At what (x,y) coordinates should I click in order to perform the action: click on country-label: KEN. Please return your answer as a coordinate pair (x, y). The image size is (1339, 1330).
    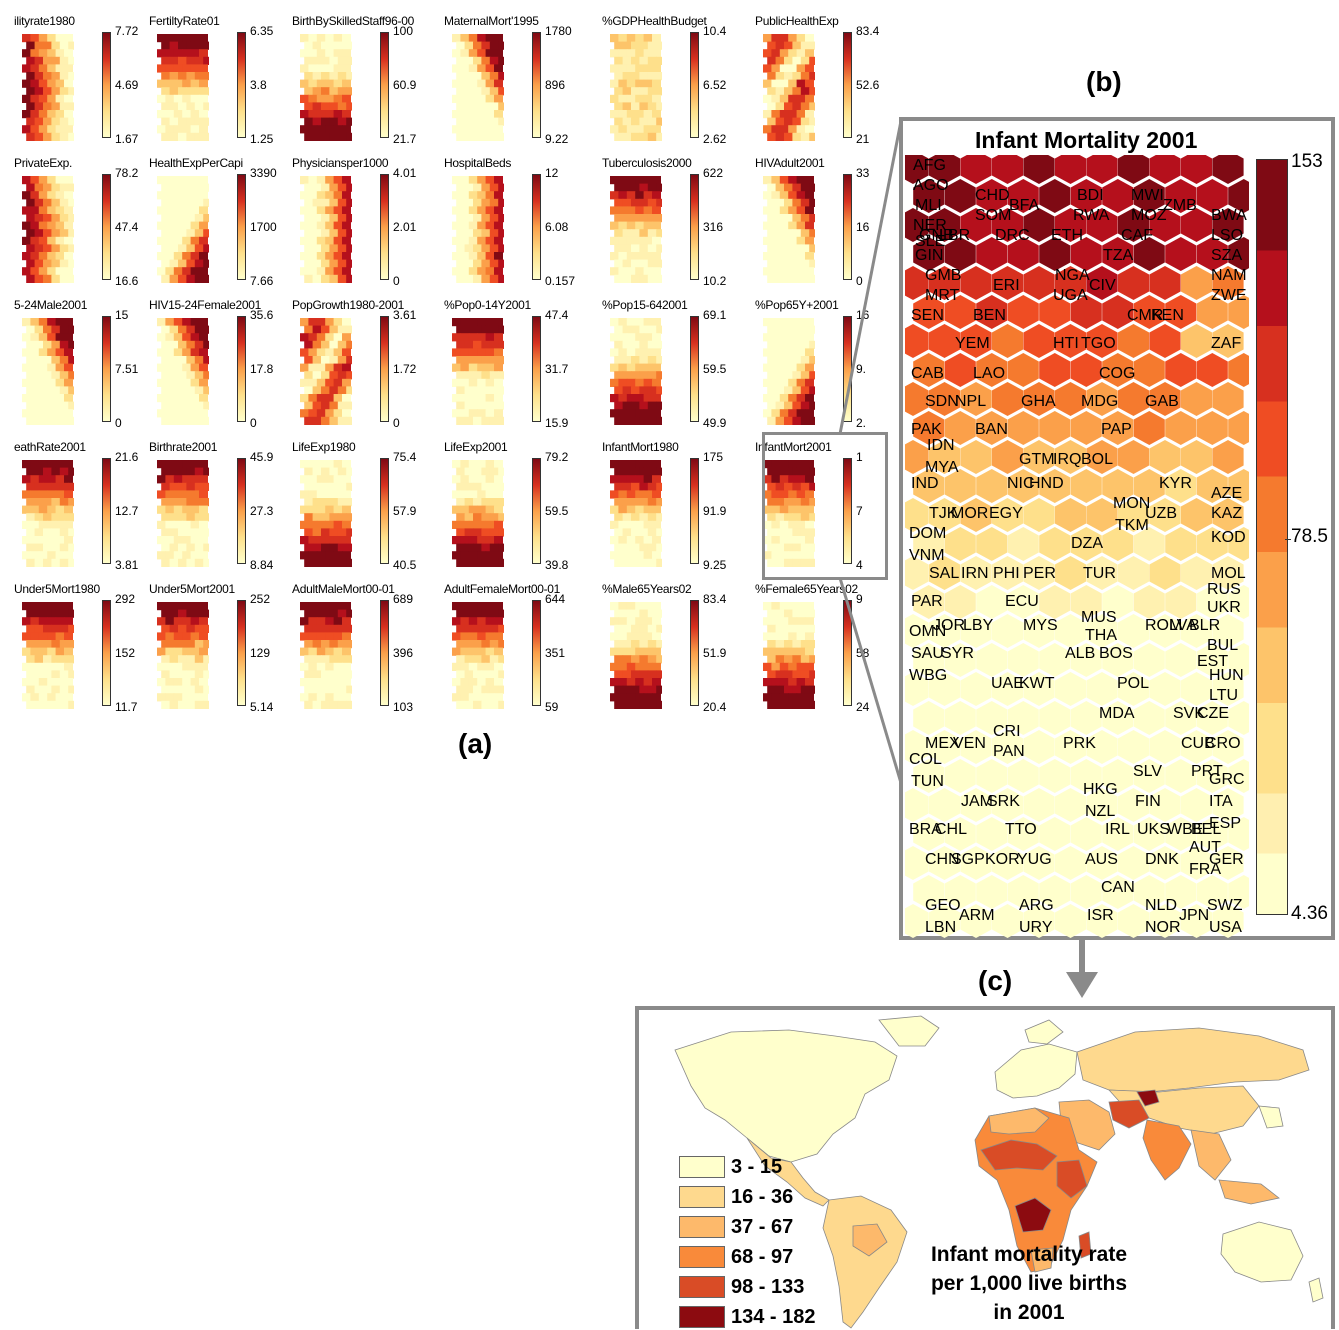
    Looking at the image, I should click on (1167, 315).